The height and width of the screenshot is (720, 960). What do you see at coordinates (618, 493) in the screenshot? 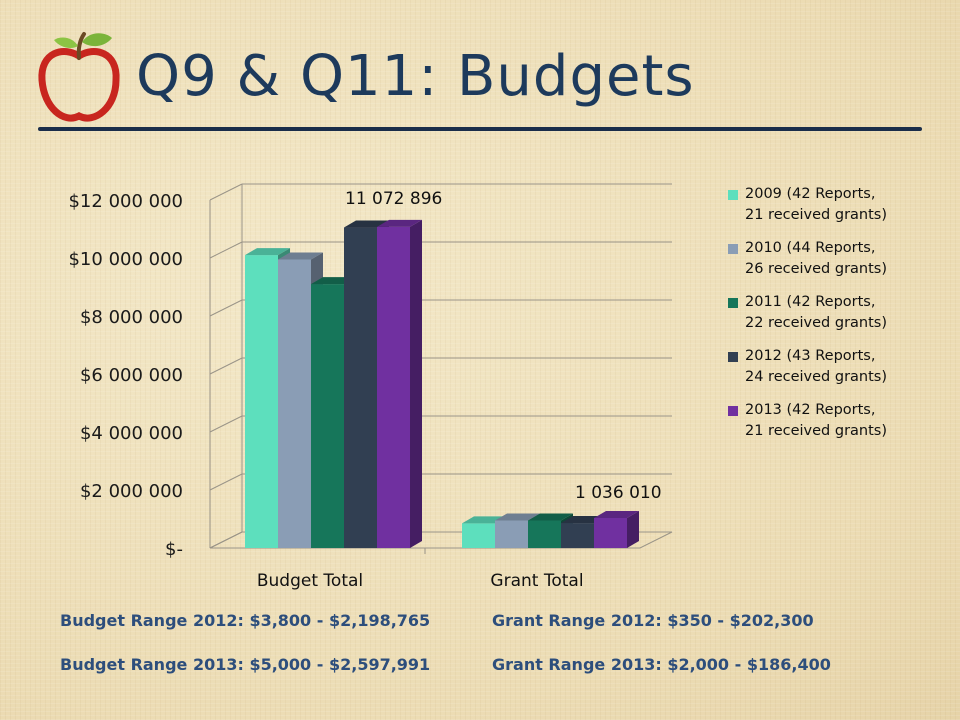
I see `data-label: 1 036 010` at bounding box center [618, 493].